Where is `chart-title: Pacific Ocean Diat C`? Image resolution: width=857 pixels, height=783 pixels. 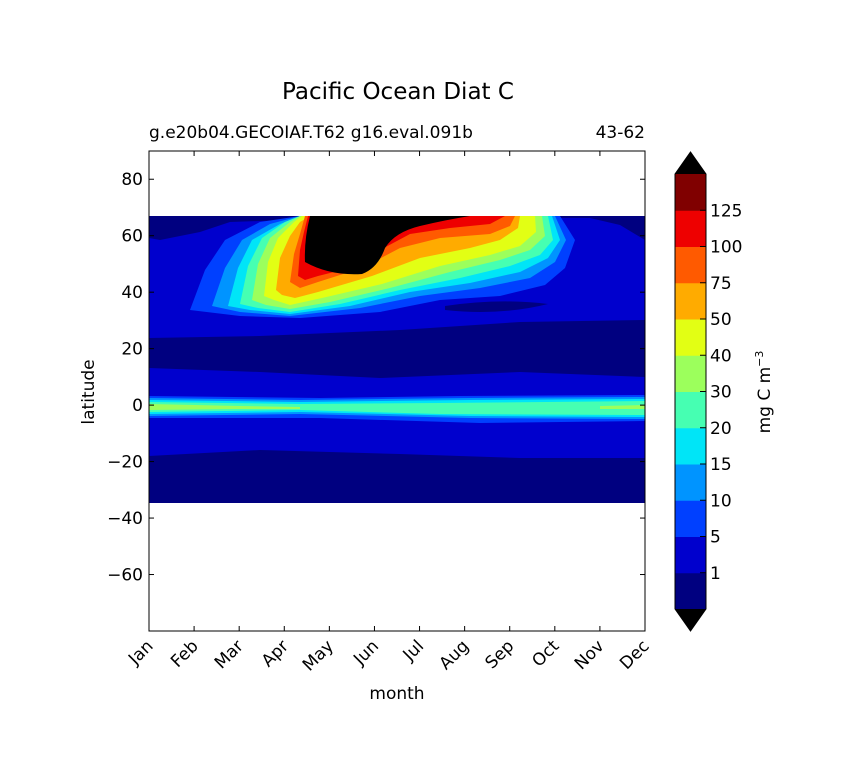 chart-title: Pacific Ocean Diat C is located at coordinates (398, 92).